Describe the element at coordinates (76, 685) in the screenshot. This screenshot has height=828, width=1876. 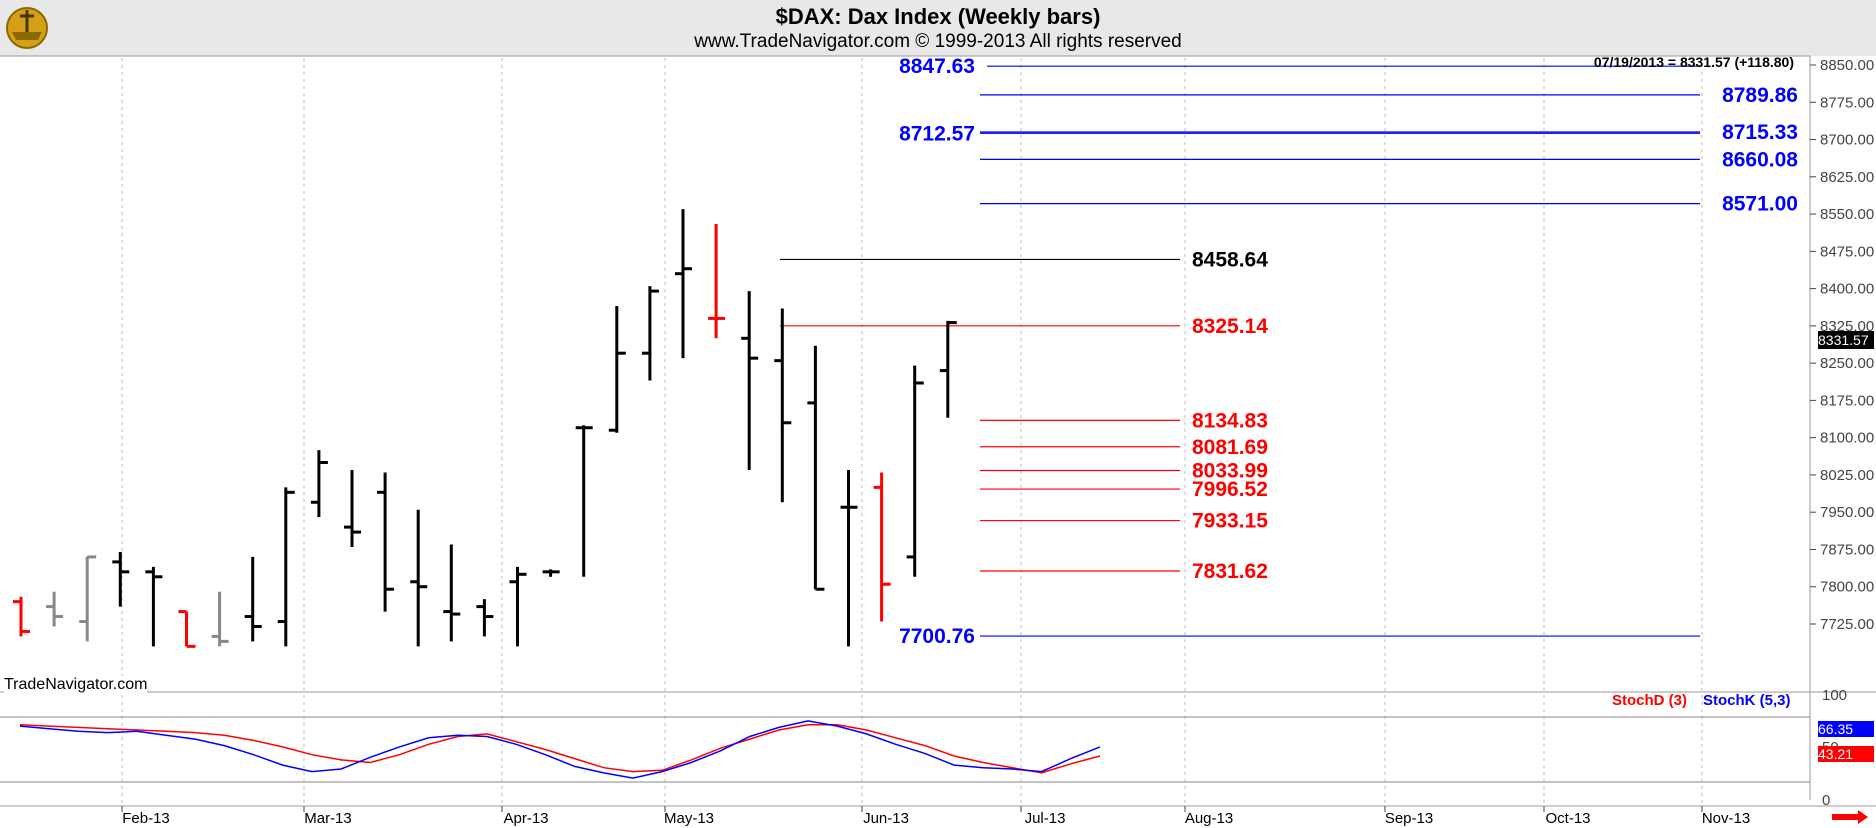
I see `watermark: TradeNavigator.com` at that location.